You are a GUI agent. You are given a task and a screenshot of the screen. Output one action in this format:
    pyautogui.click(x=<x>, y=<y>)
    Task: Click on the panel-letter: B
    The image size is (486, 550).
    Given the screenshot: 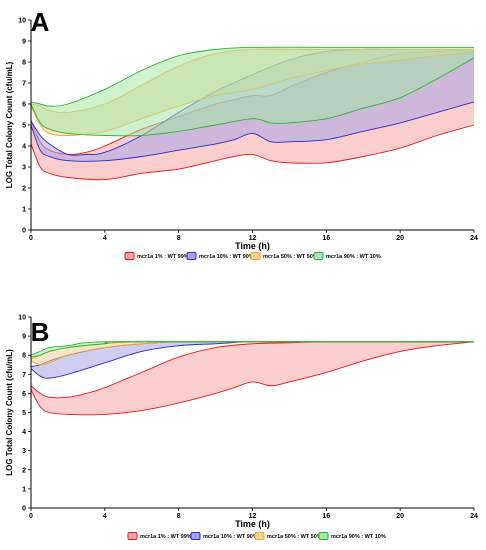 What is the action you would take?
    pyautogui.click(x=40, y=332)
    